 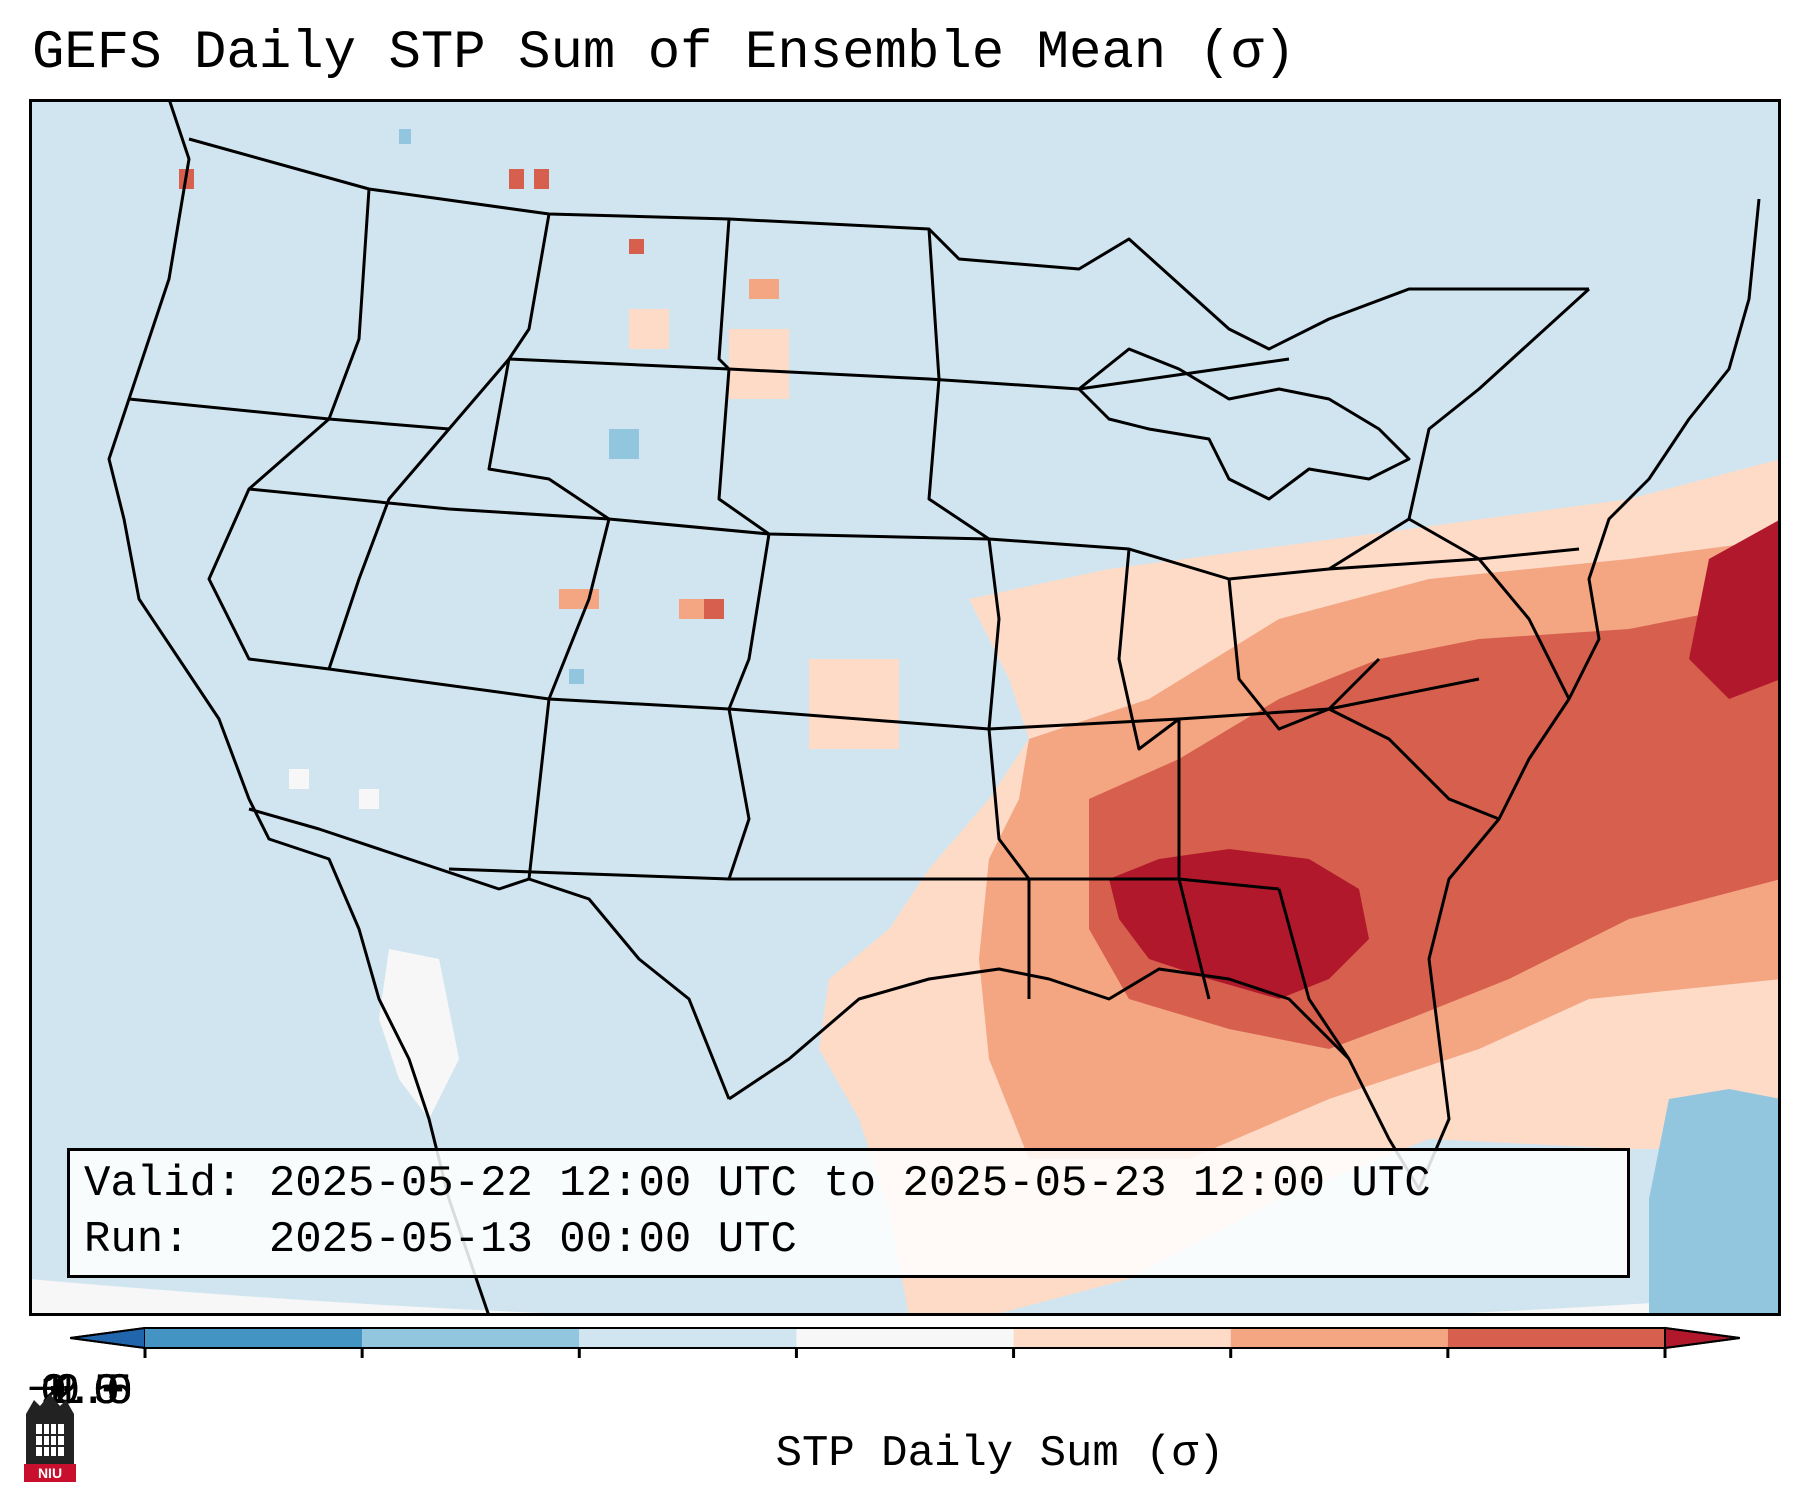 What do you see at coordinates (532, 1240) in the screenshot?
I see `run-value: 2025-05-13 00:00 UTC` at bounding box center [532, 1240].